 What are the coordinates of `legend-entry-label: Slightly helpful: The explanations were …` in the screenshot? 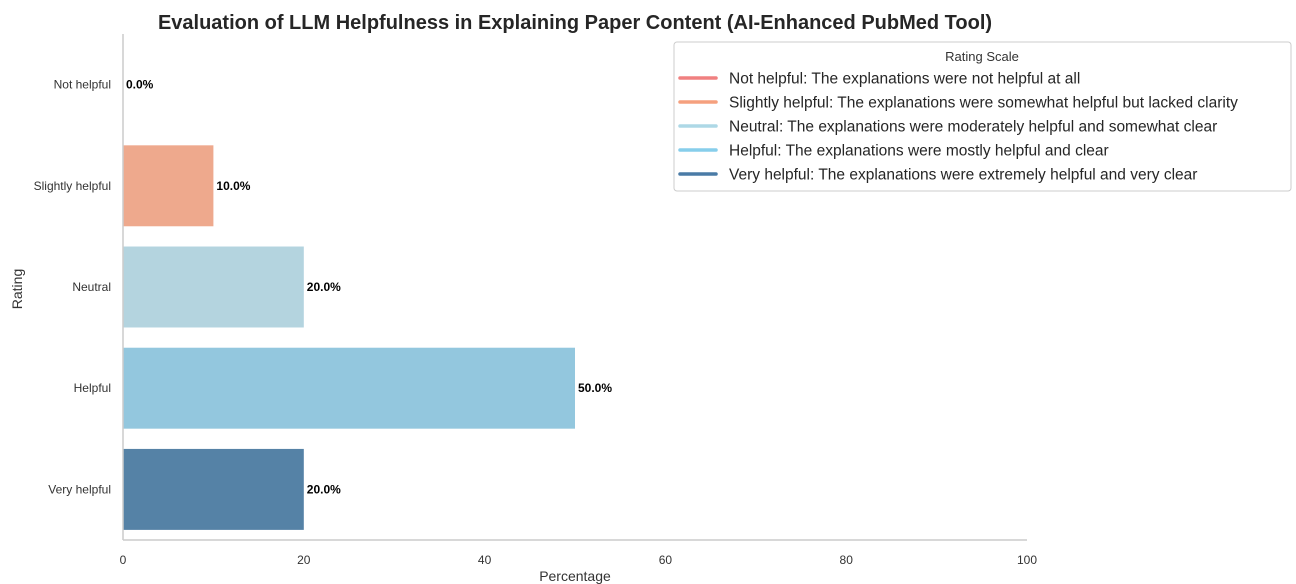 It's located at (983, 103).